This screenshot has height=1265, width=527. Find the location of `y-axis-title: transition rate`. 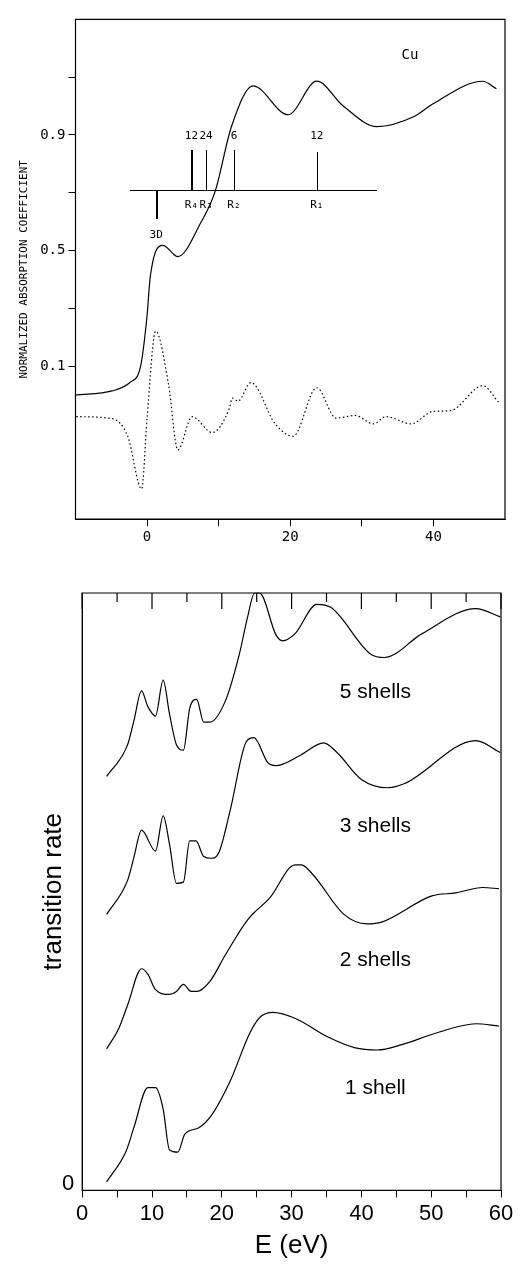

y-axis-title: transition rate is located at coordinates (51, 891).